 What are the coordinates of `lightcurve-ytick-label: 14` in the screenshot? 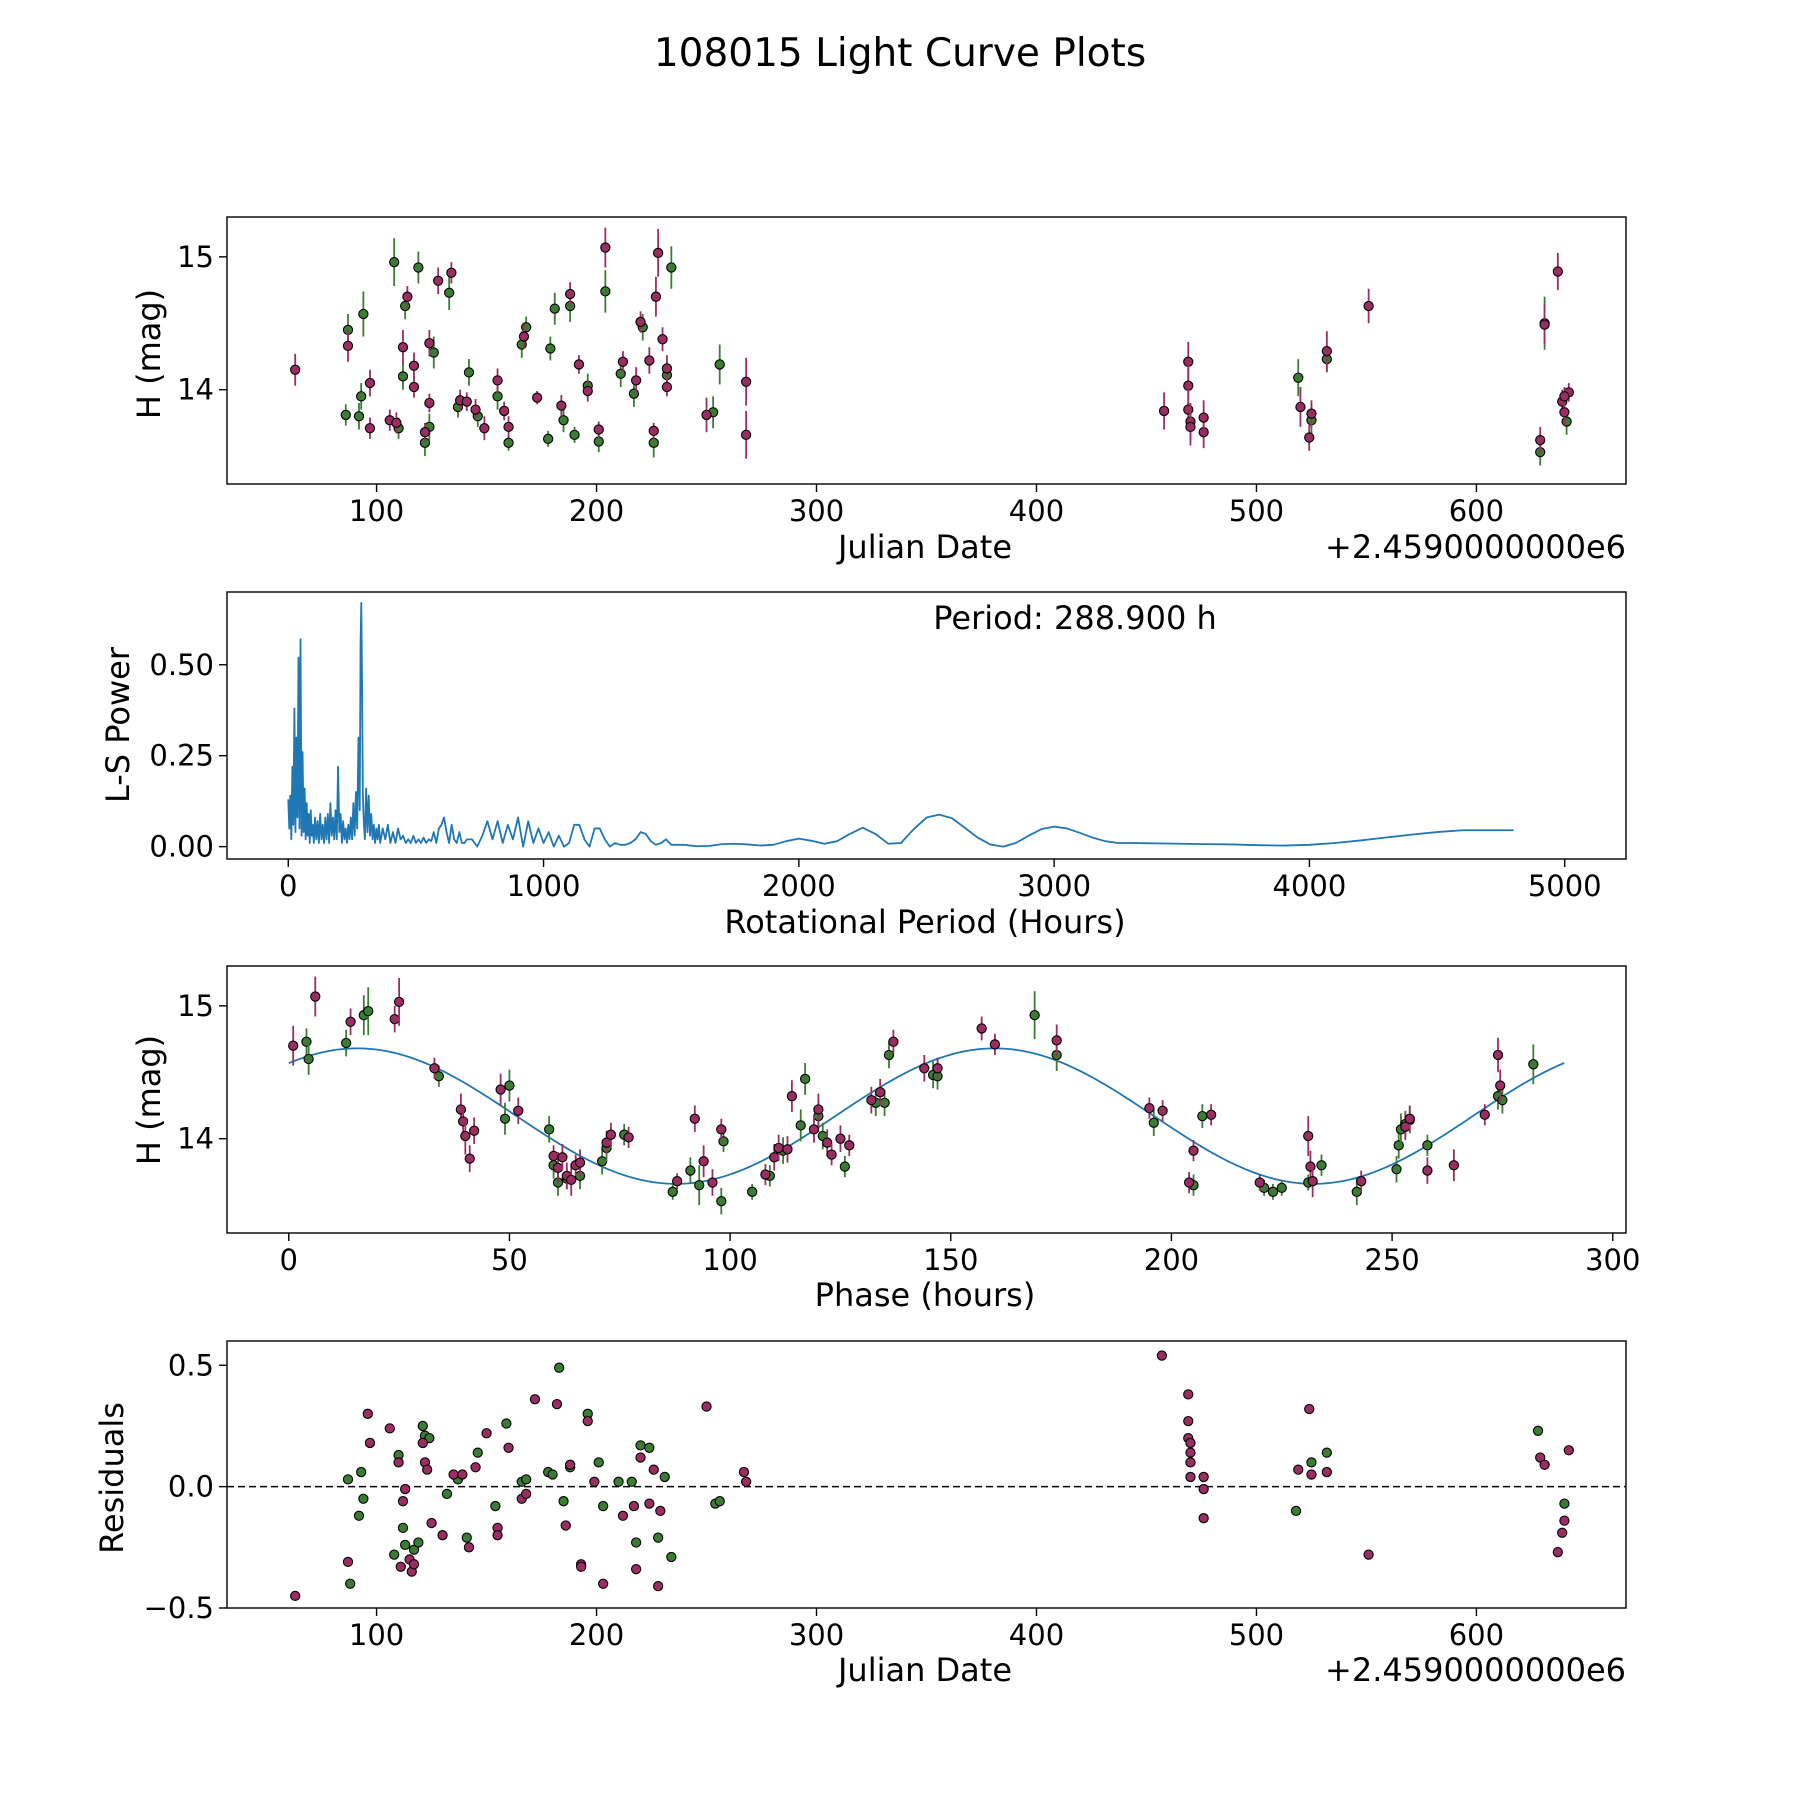 It's located at (195, 390).